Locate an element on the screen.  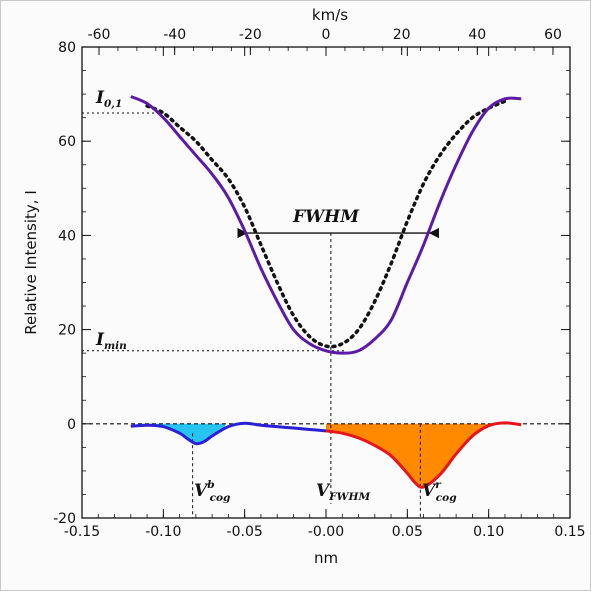
x2-tick-label: 0 is located at coordinates (326, 35).